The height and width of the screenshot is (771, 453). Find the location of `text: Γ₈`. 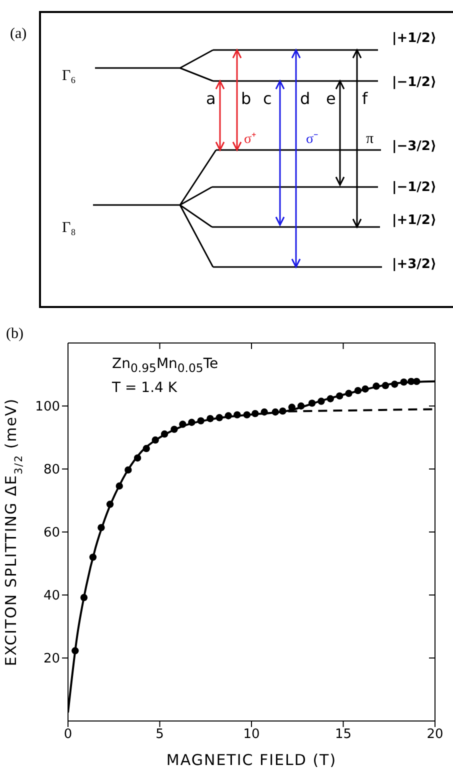

text: Γ₈ is located at coordinates (69, 228).